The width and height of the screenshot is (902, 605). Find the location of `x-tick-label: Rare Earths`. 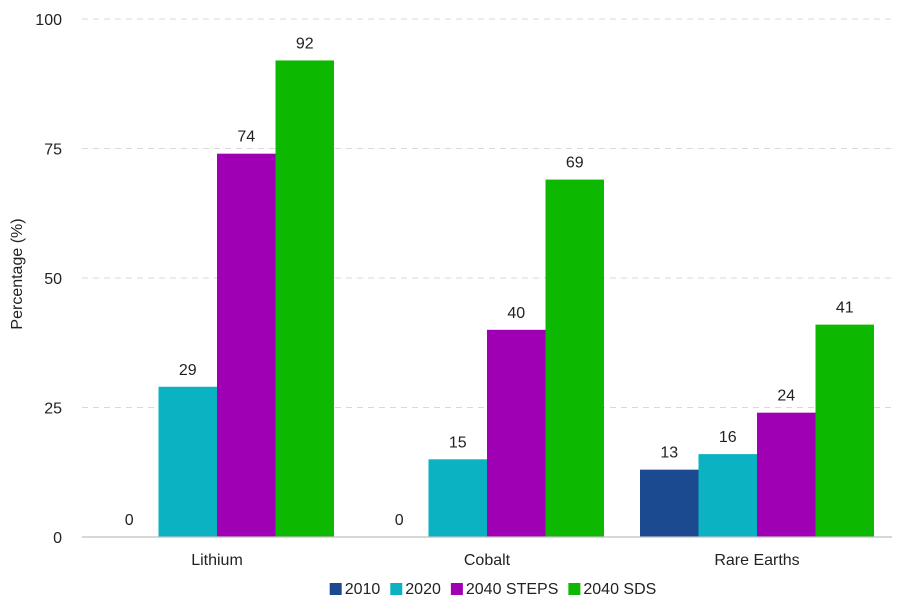

x-tick-label: Rare Earths is located at coordinates (756, 560).